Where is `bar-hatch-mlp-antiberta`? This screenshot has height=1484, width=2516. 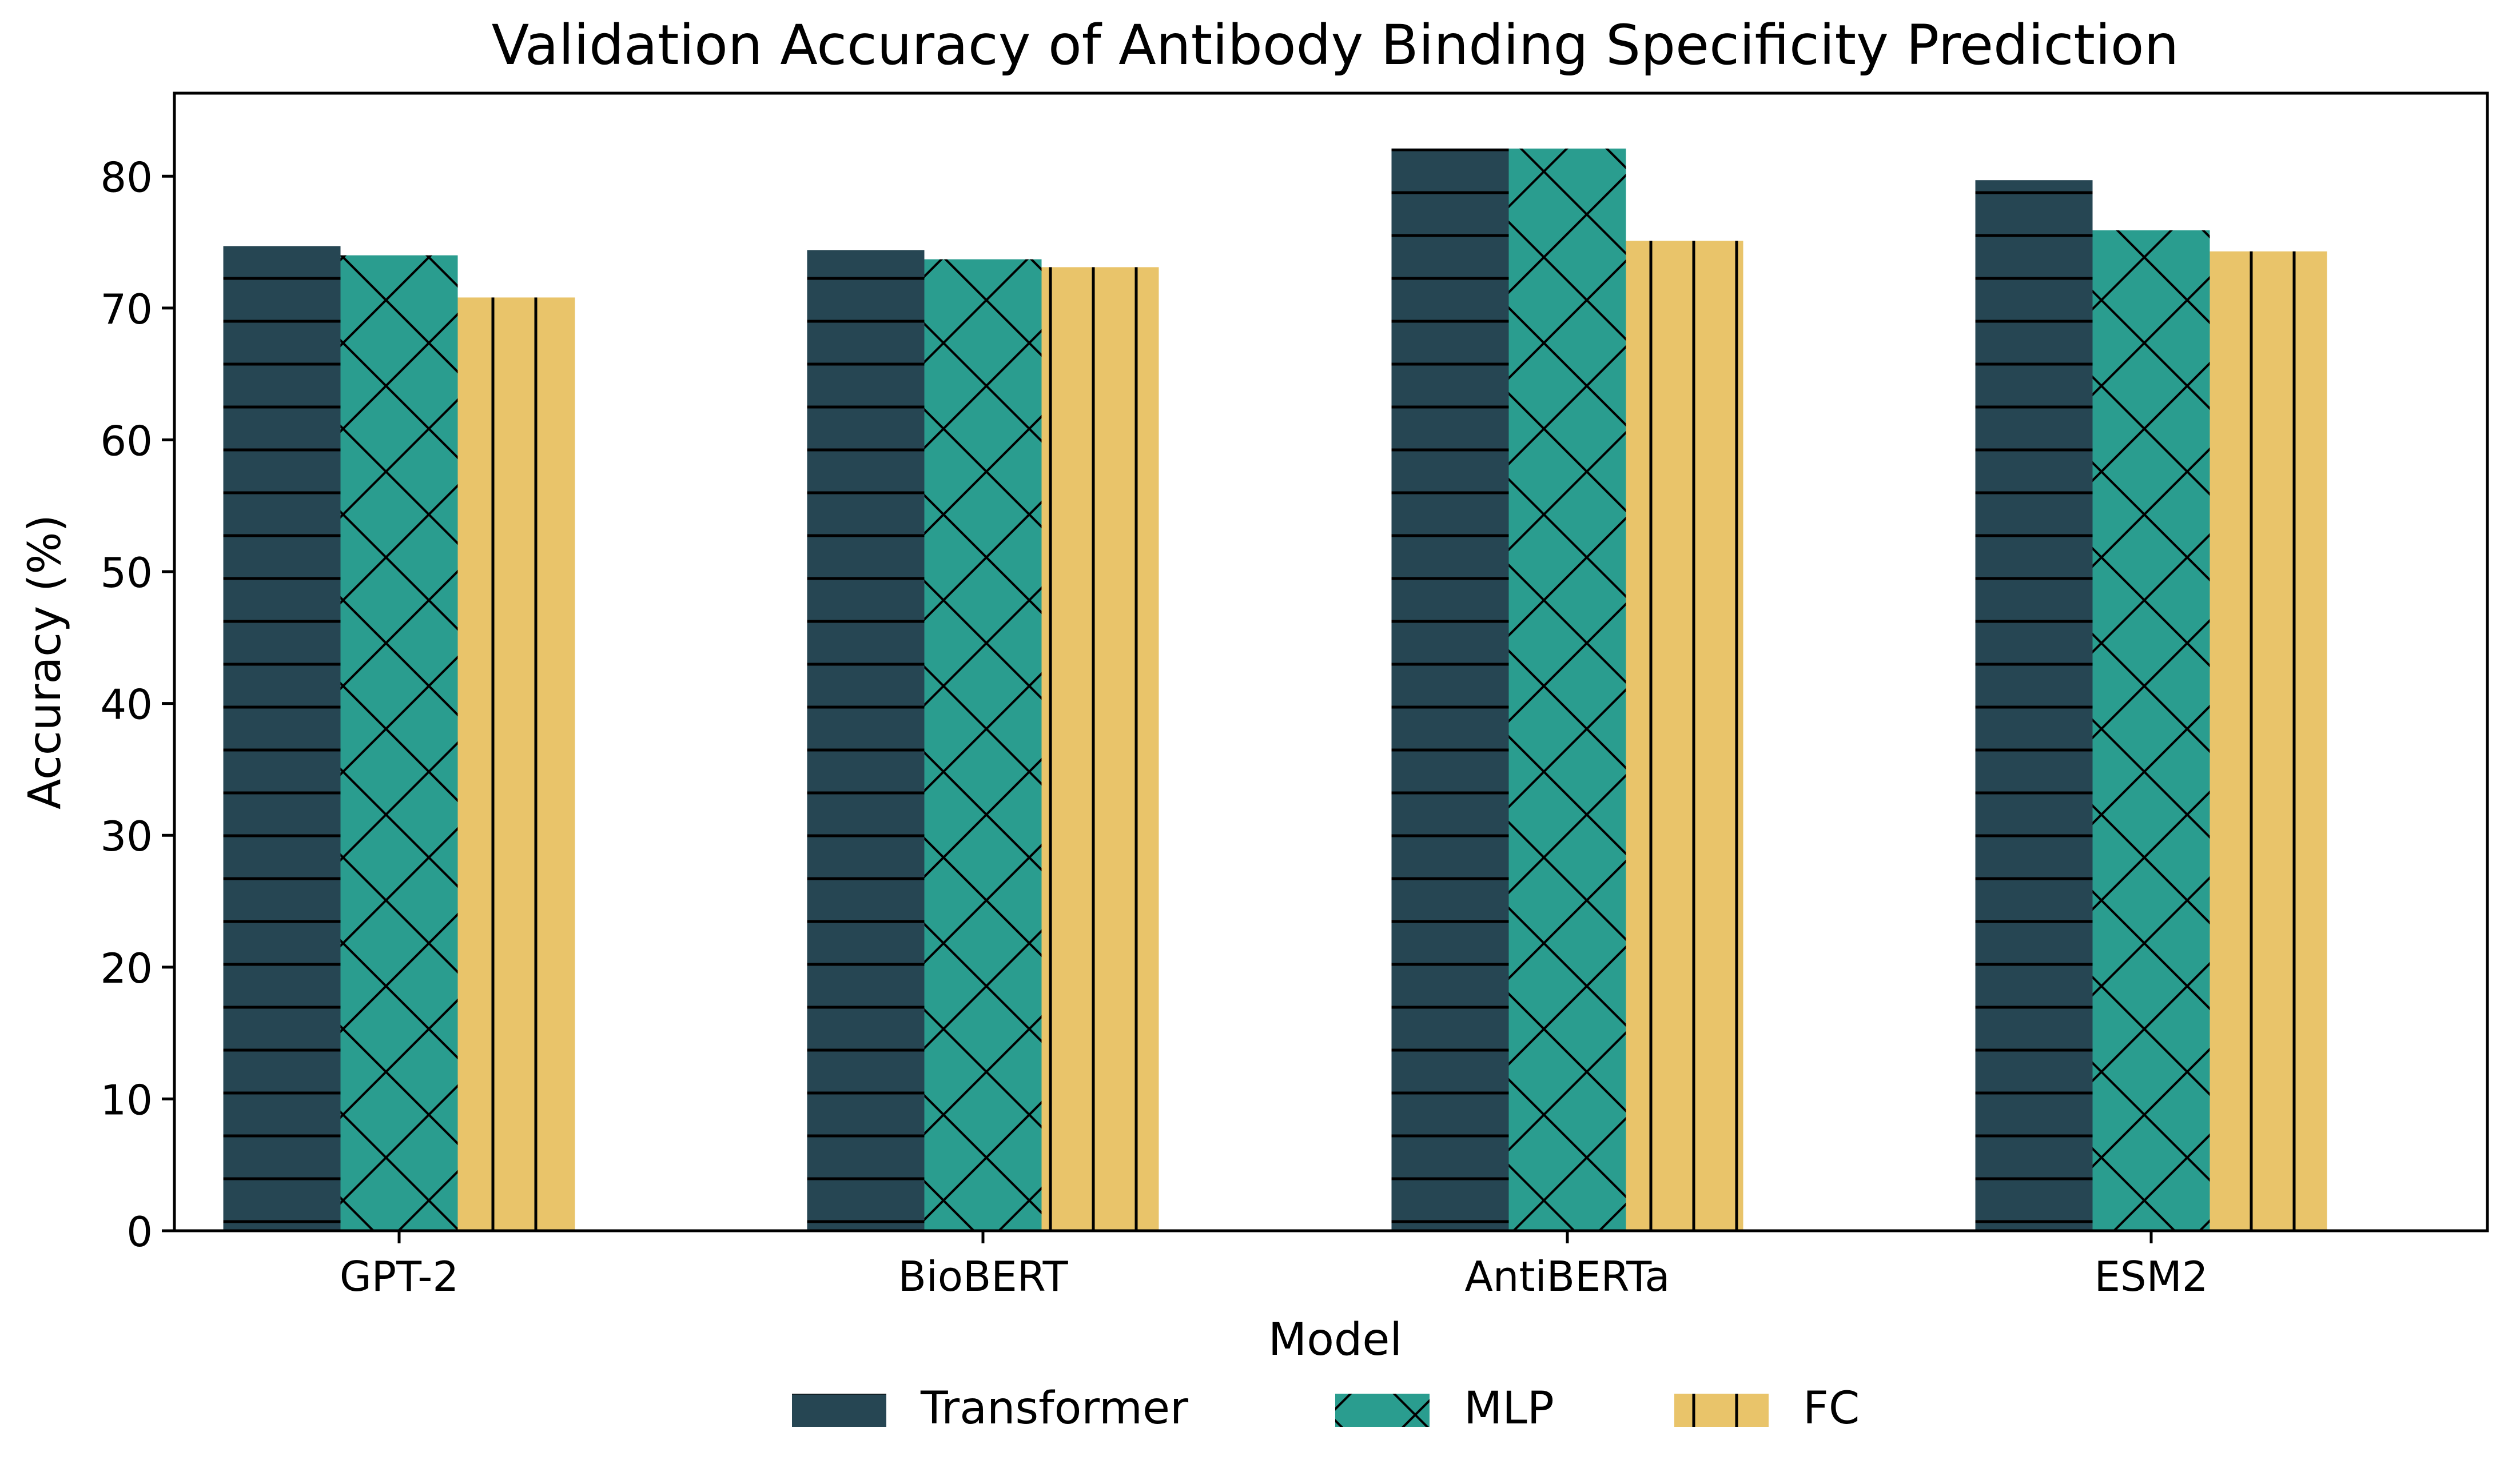 bar-hatch-mlp-antiberta is located at coordinates (1567, 689).